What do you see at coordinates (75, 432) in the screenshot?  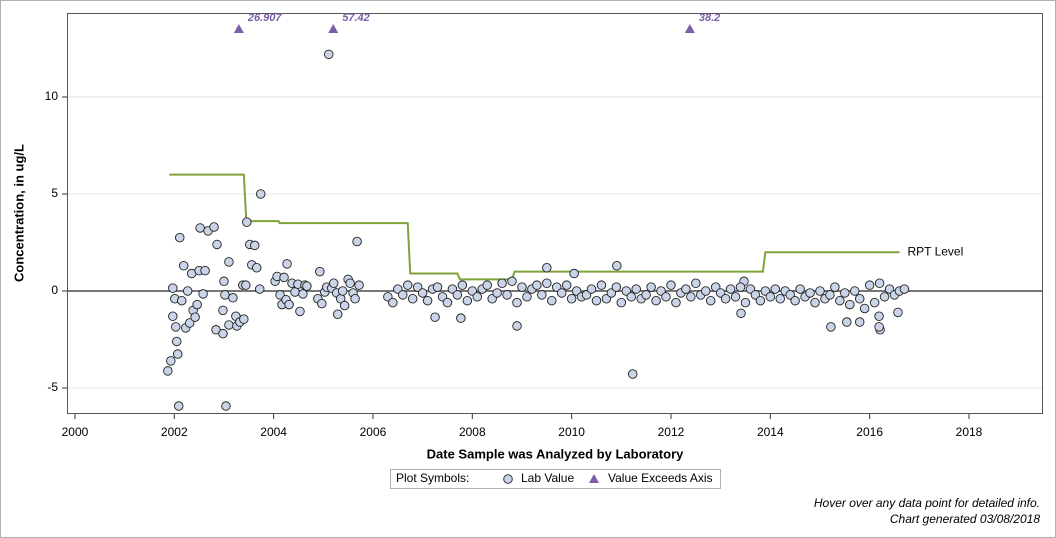 I see `x-tick-label: 2000` at bounding box center [75, 432].